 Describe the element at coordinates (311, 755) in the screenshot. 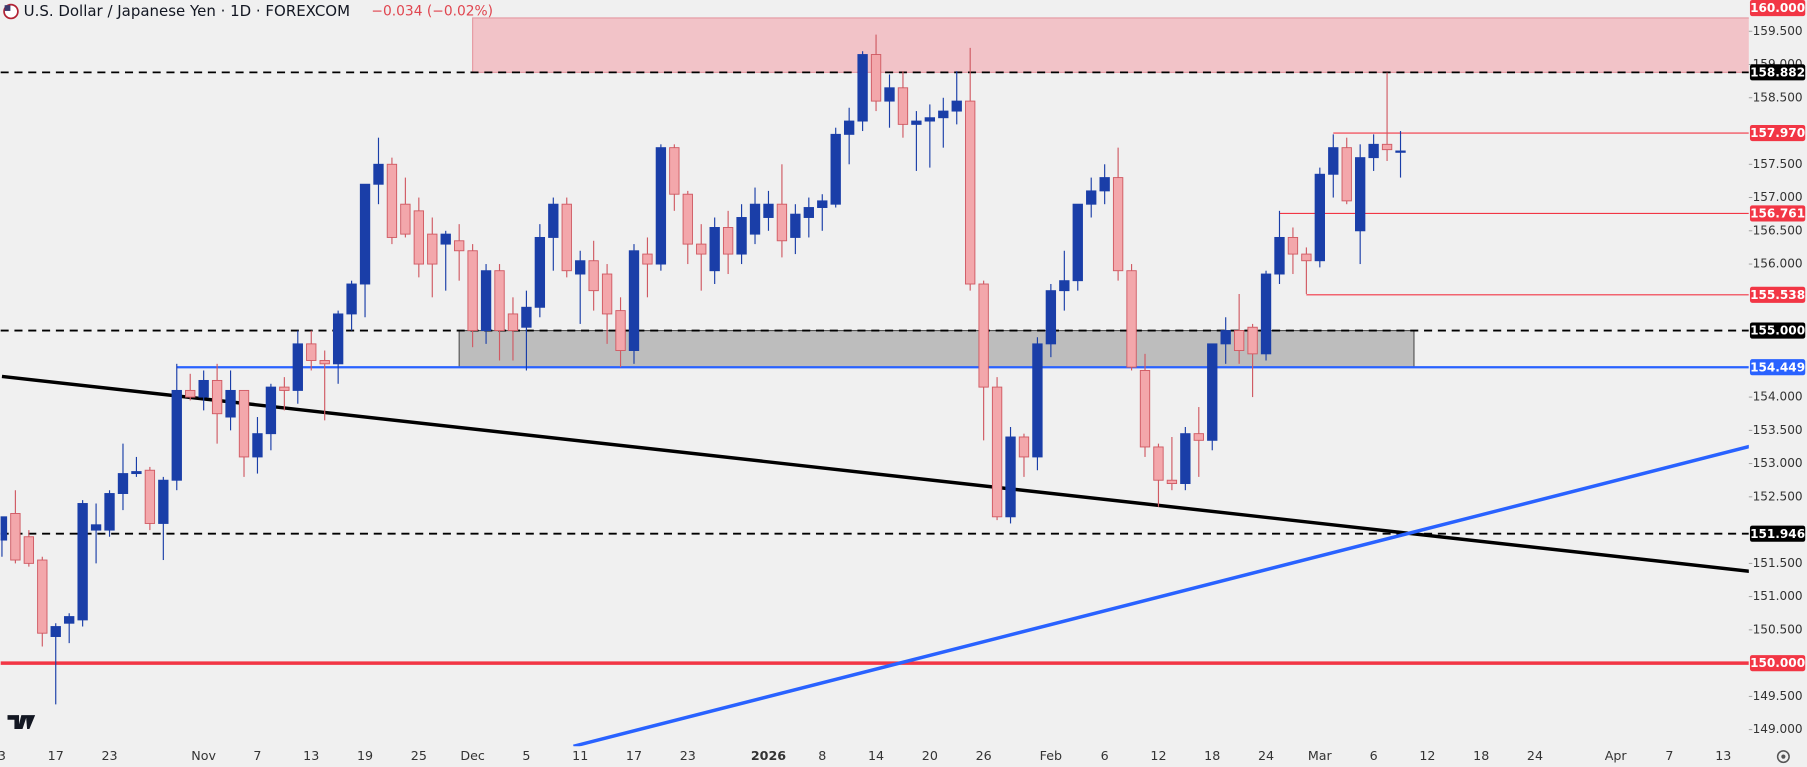

I see `x-tick-label: 13` at that location.